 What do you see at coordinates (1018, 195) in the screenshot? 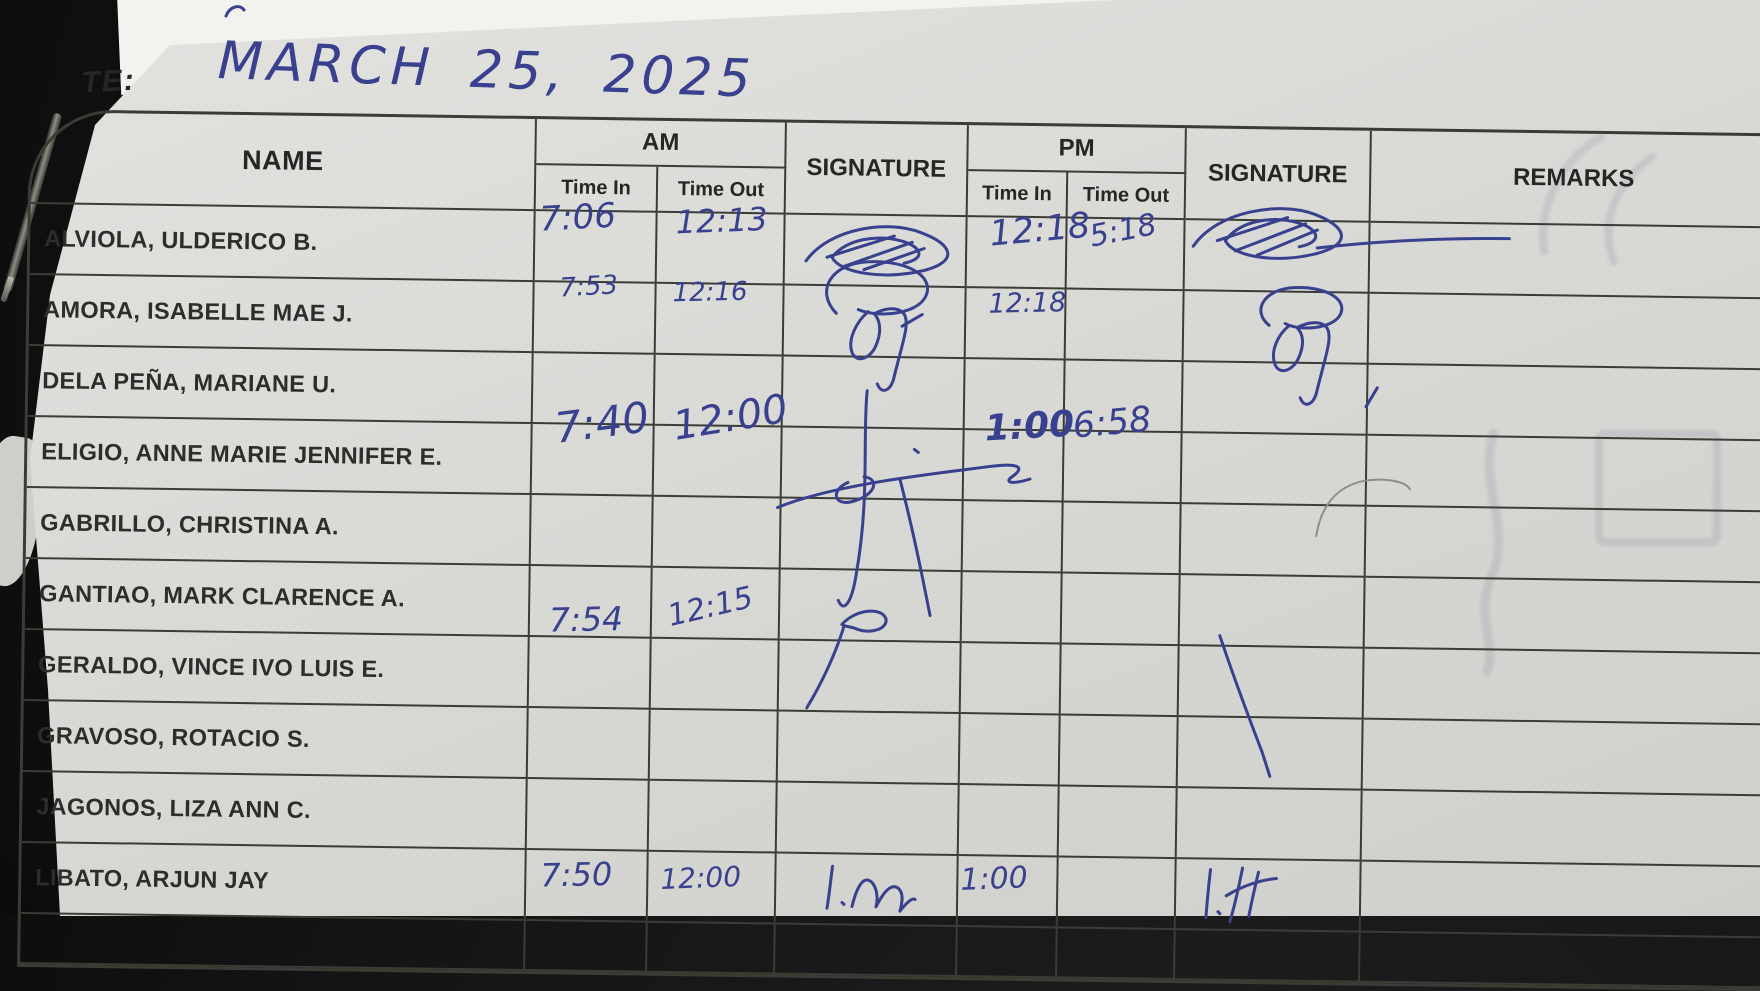
I see `column-header-pm-time-in: Time In` at bounding box center [1018, 195].